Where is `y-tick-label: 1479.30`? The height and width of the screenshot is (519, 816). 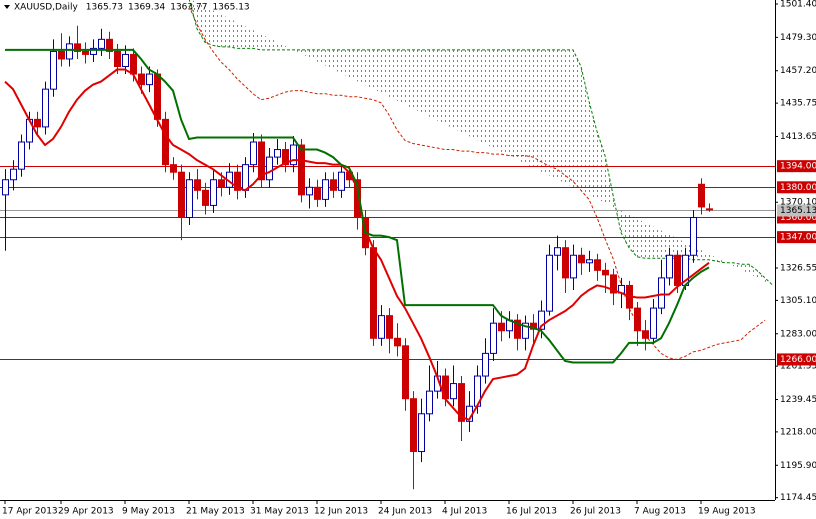 y-tick-label: 1479.30 is located at coordinates (798, 38).